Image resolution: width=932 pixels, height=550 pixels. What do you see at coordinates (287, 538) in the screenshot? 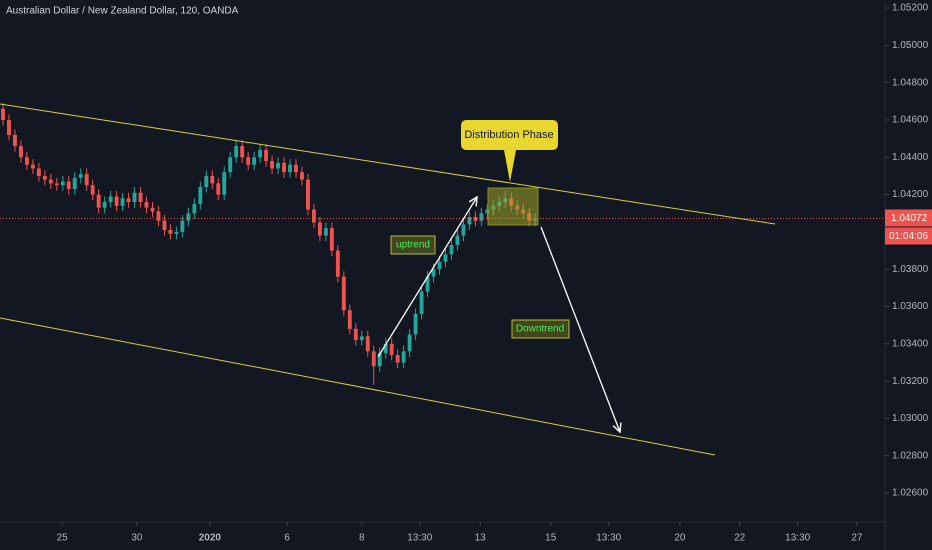
I see `x-tick-label: 6` at bounding box center [287, 538].